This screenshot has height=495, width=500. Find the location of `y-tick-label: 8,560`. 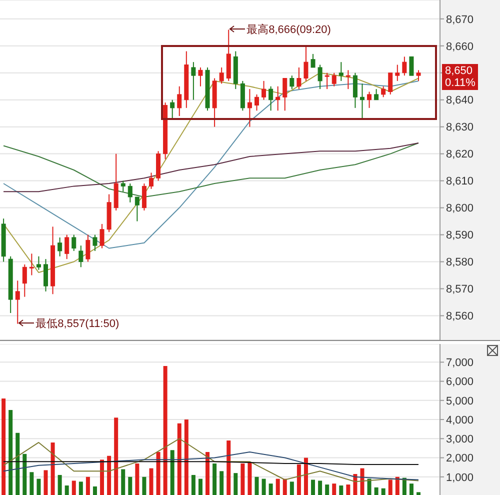

y-tick-label: 8,560 is located at coordinates (460, 316).